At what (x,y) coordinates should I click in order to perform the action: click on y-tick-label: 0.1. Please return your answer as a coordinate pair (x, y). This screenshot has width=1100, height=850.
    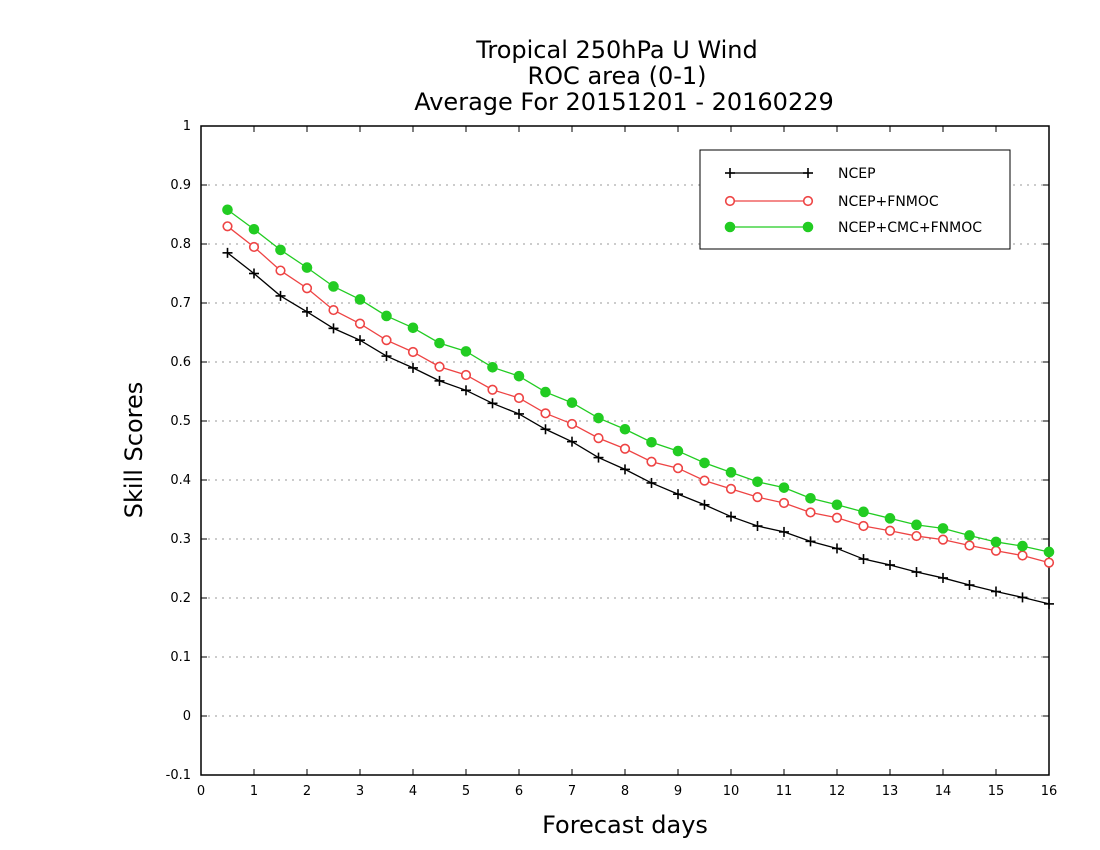
    Looking at the image, I should click on (180, 657).